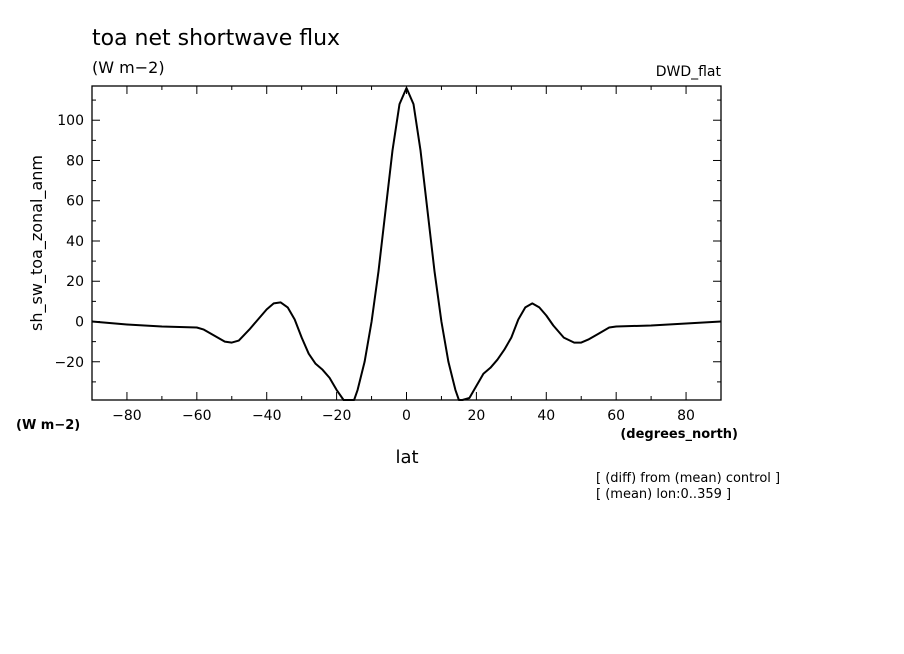  Describe the element at coordinates (546, 416) in the screenshot. I see `x-tick-label: 40` at that location.